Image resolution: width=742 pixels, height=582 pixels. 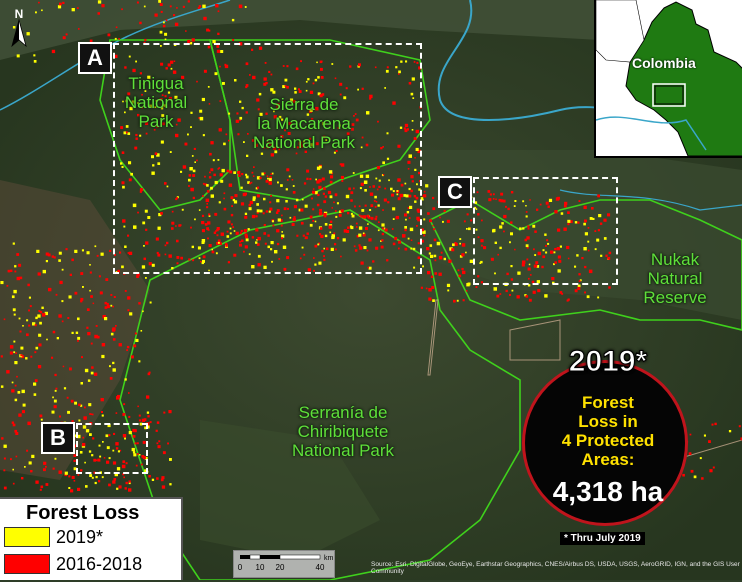 I want to click on legend: Forest Loss 2019* 2016-2018, so click(x=91, y=538).